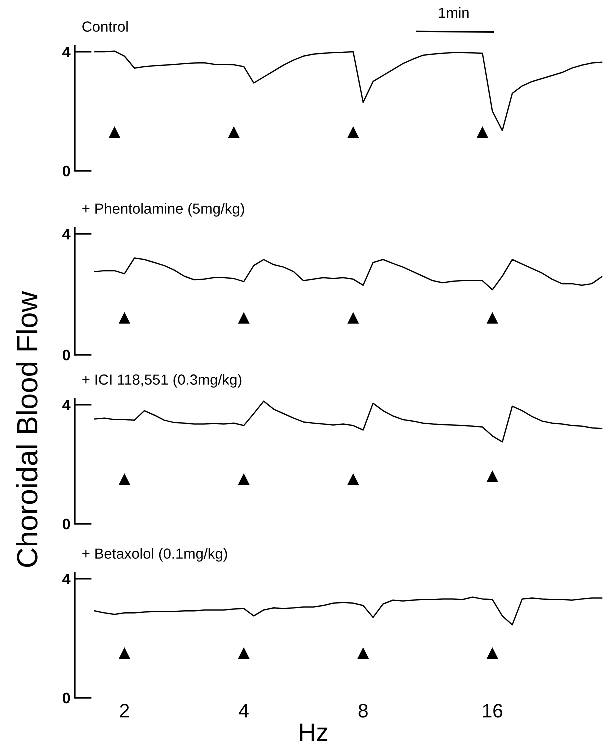 The width and height of the screenshot is (608, 747). Describe the element at coordinates (363, 711) in the screenshot. I see `x-tick-label: 8` at that location.